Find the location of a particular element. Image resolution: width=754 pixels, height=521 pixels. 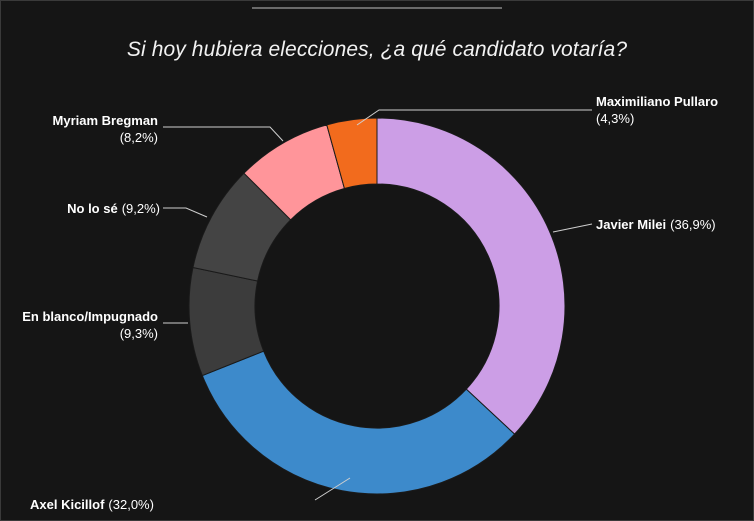

label-name: Javier Milei is located at coordinates (631, 224).